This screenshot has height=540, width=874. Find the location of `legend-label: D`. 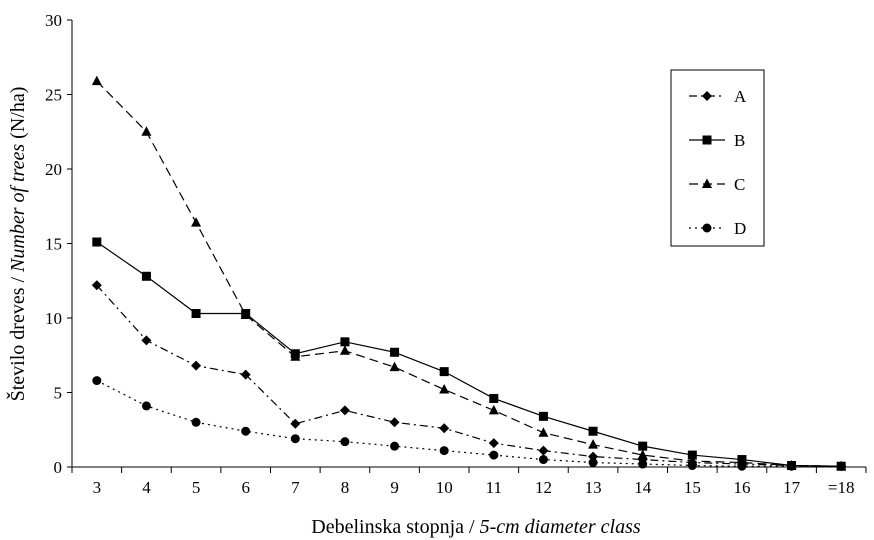

legend-label: D is located at coordinates (740, 228).